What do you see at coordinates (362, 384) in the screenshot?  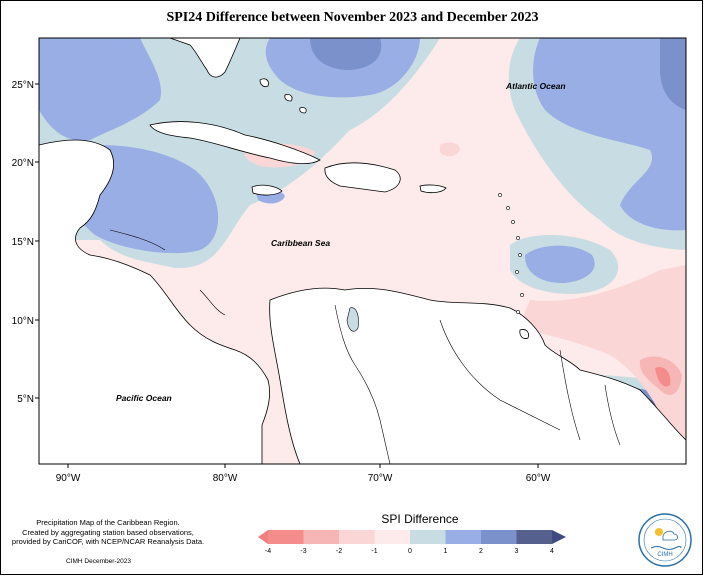 I see `border-colombia-venezuela` at bounding box center [362, 384].